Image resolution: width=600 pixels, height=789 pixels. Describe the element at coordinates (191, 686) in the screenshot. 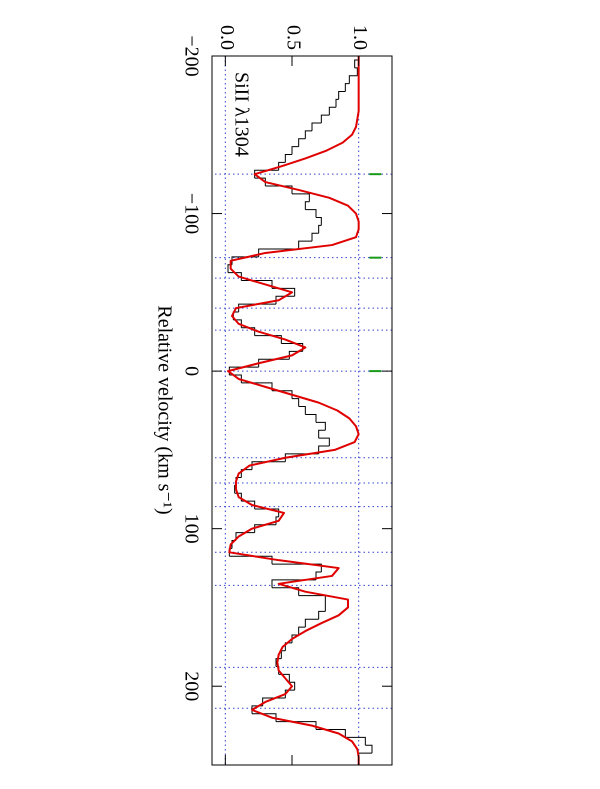

I see `x-tick-label: 200` at that location.